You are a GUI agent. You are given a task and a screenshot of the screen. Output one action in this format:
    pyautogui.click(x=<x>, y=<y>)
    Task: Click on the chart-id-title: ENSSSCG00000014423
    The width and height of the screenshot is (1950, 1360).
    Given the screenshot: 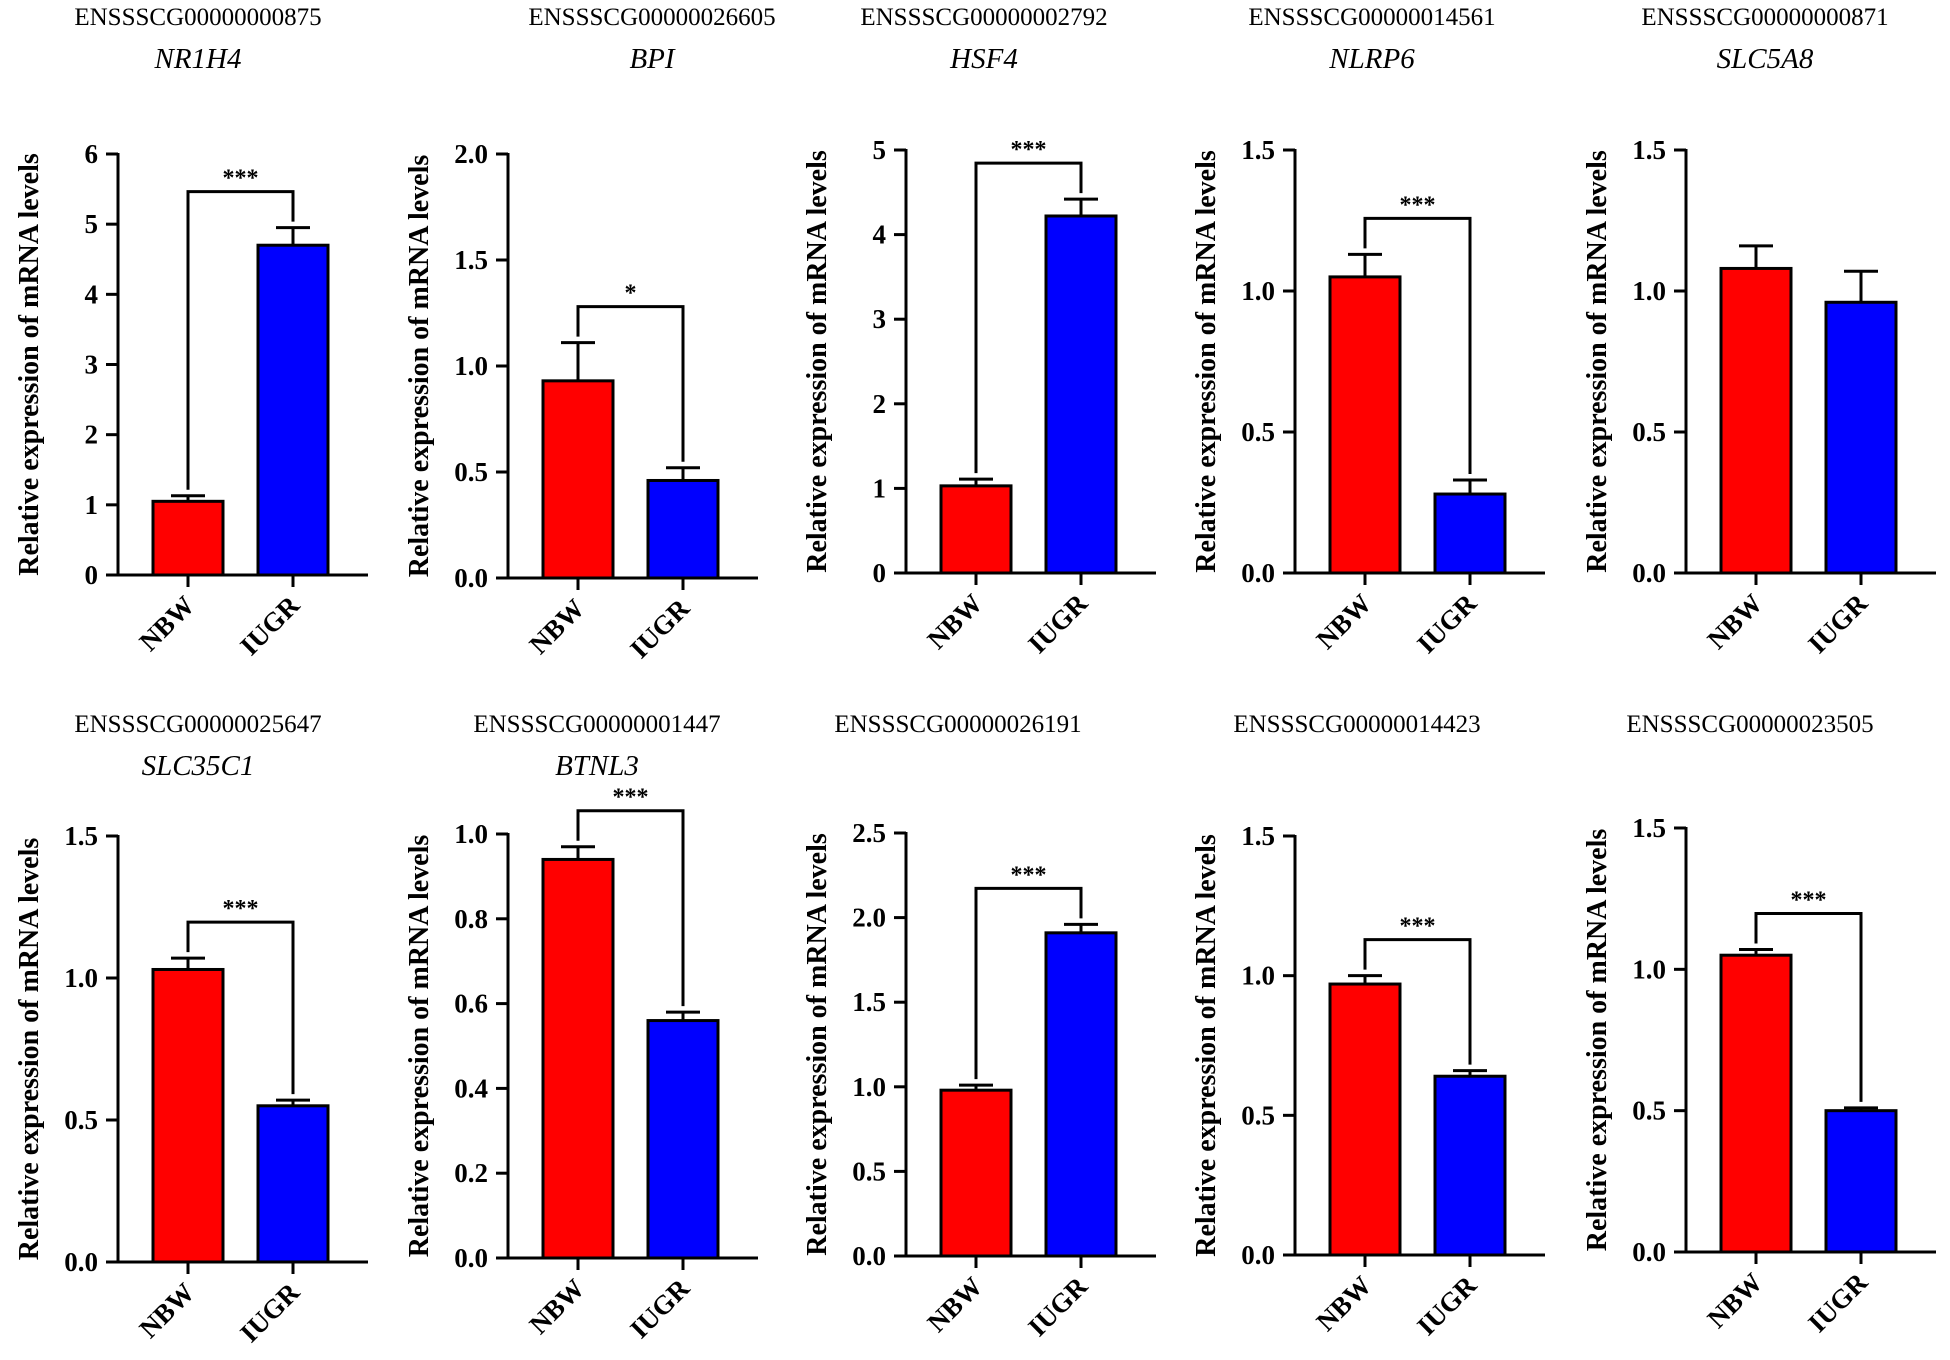 What is the action you would take?
    pyautogui.click(x=1356, y=724)
    